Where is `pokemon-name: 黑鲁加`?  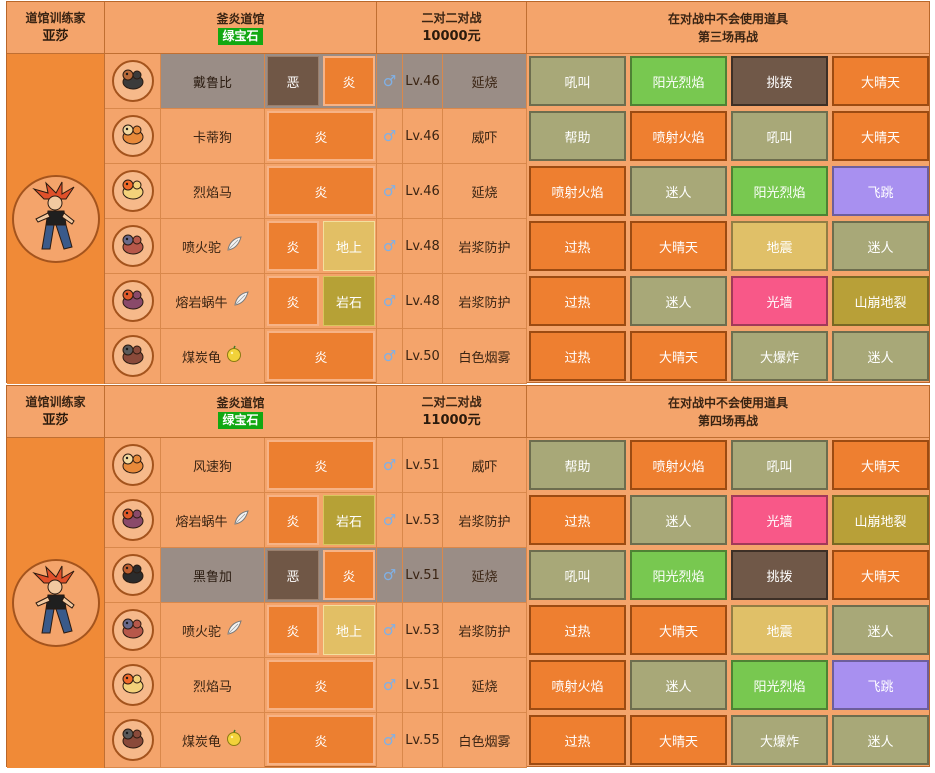
pokemon-name: 黑鲁加 is located at coordinates (212, 577).